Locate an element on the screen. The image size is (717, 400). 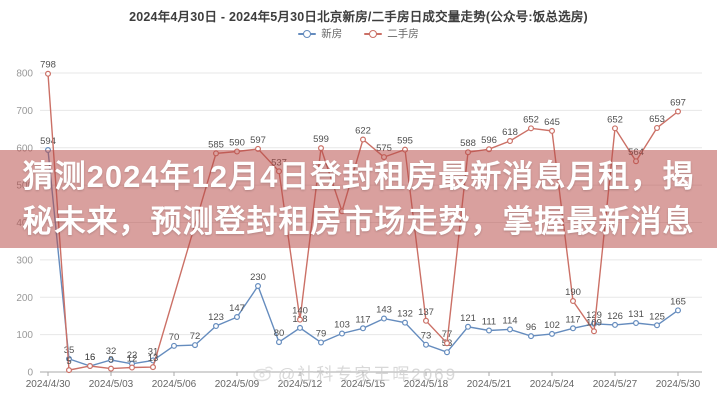
data-label: 697 is located at coordinates (678, 102).